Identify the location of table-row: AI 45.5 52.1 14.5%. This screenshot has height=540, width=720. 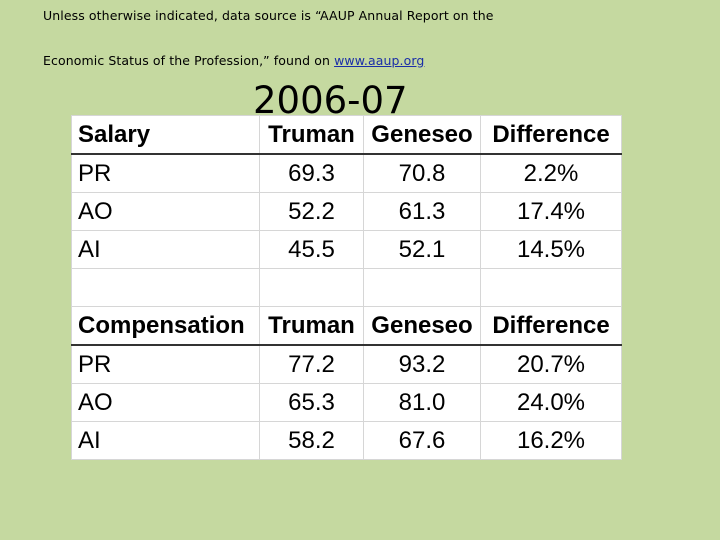
(346, 249).